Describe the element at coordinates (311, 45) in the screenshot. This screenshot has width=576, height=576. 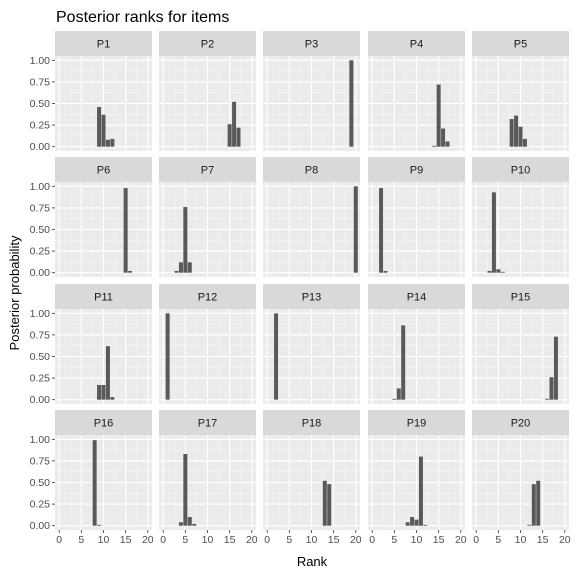
I see `facet-strip-label: P3` at that location.